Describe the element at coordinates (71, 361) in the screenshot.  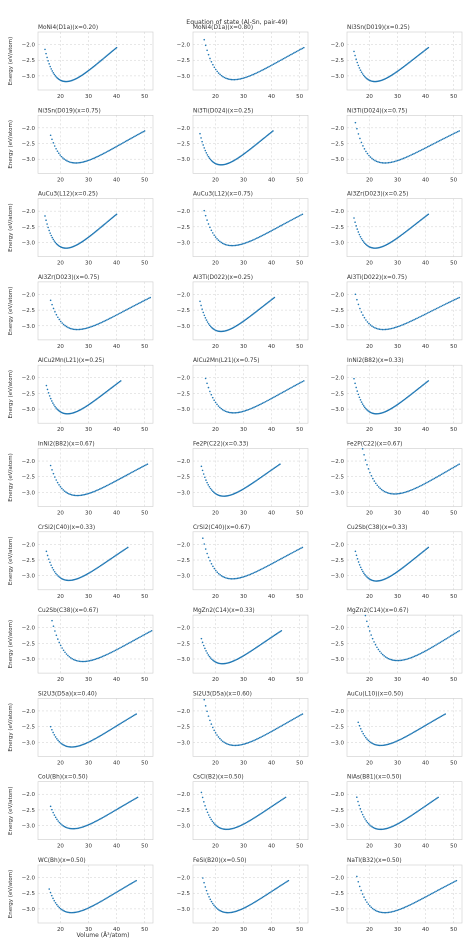
I see `subplot-title: AlCu2Mn(L21)(x=0.25)` at that location.